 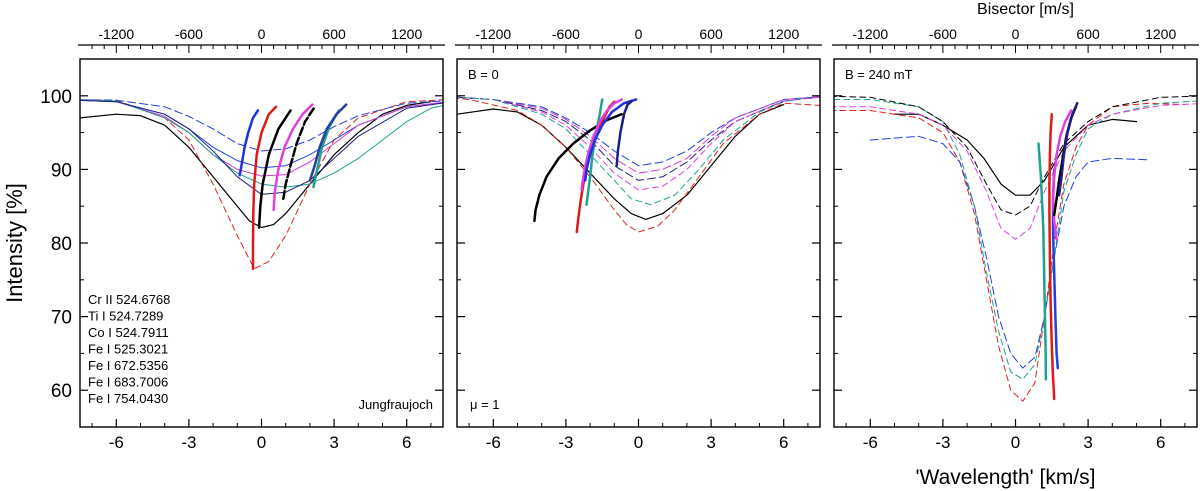 What do you see at coordinates (61, 318) in the screenshot?
I see `y-tick-label: 70` at bounding box center [61, 318].